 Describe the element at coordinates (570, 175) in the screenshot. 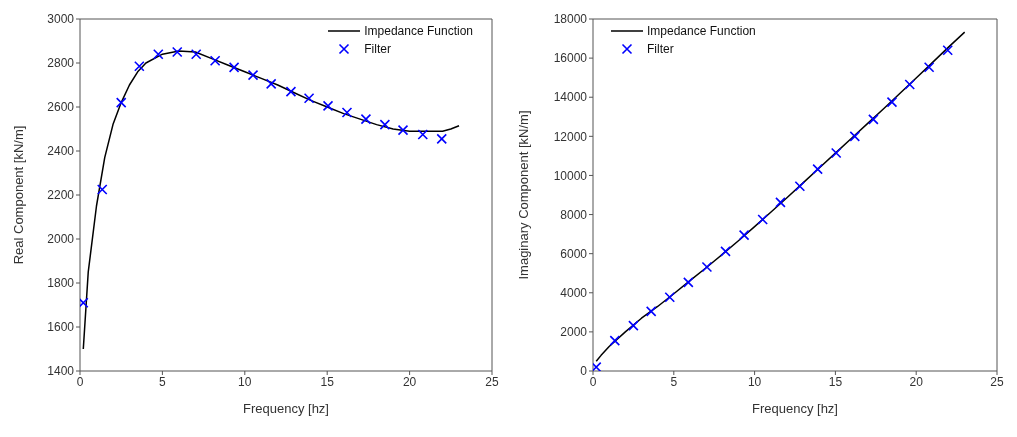

I see `y-tick-label: 10000` at that location.